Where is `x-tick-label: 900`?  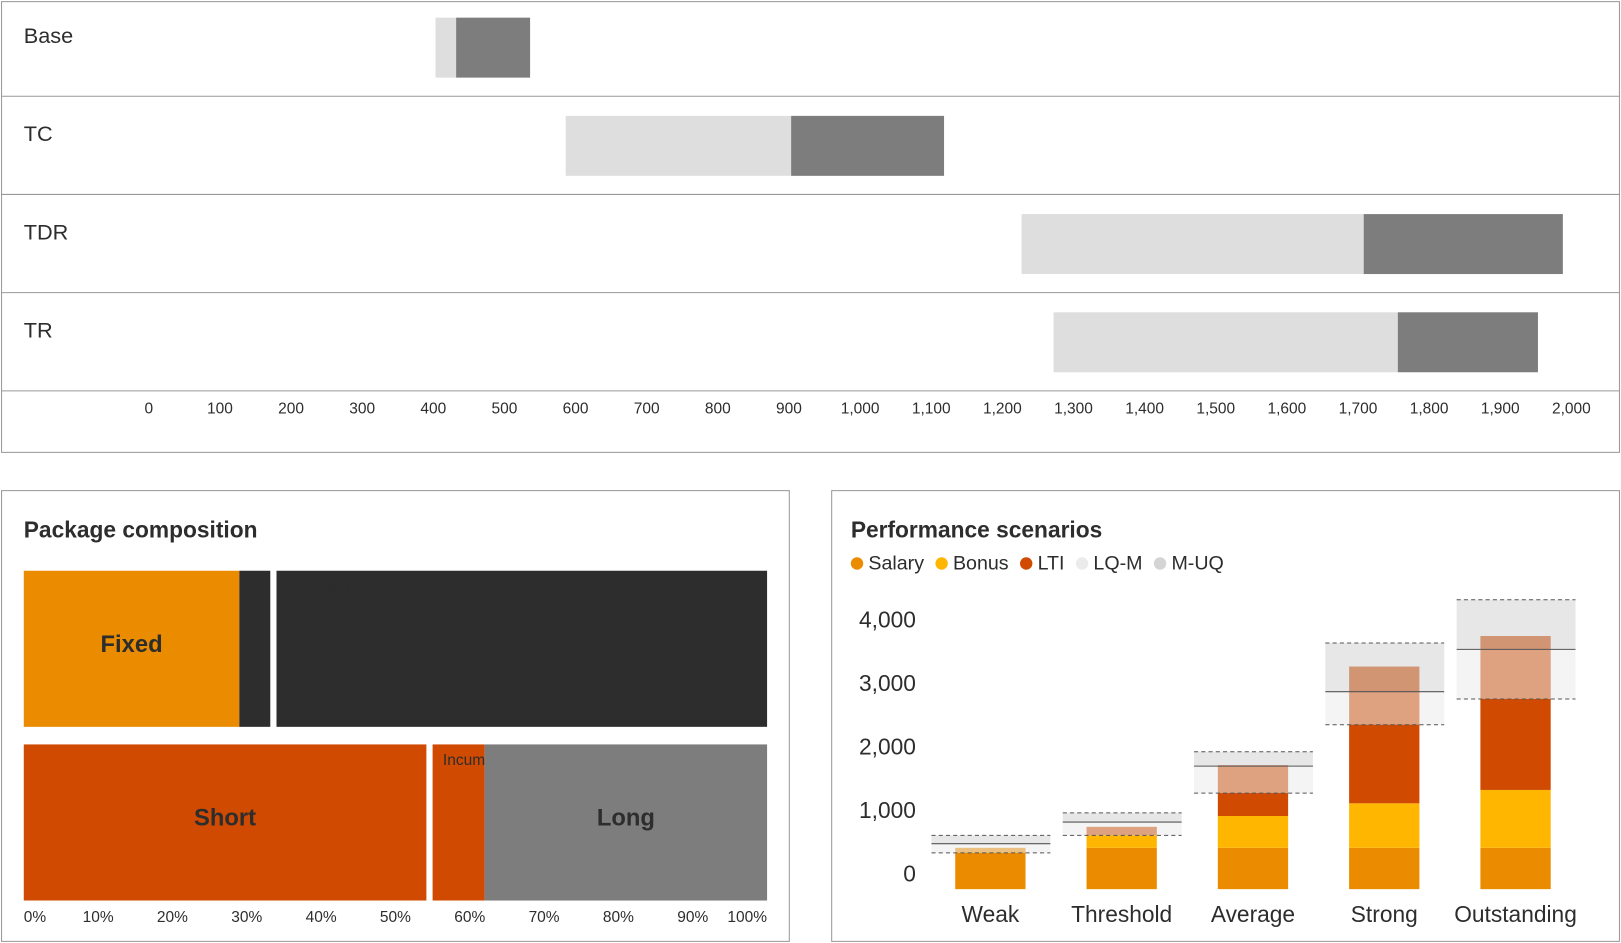
x-tick-label: 900 is located at coordinates (789, 409).